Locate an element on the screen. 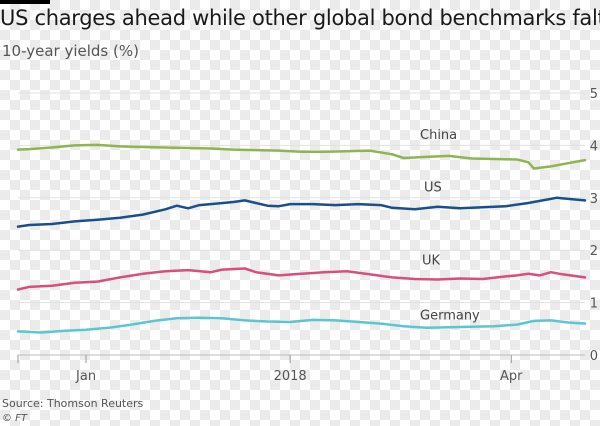 The width and height of the screenshot is (600, 426). x-tick-label: 2018 is located at coordinates (290, 376).